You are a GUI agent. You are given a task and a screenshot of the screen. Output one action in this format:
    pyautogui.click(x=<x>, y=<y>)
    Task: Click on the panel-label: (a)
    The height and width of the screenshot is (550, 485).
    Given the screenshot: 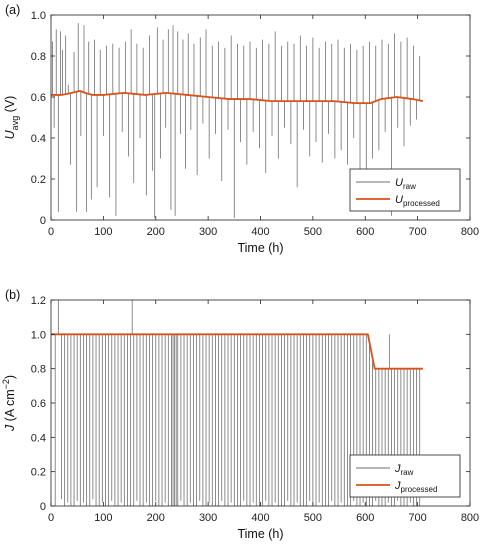 What is the action you would take?
    pyautogui.click(x=12, y=10)
    